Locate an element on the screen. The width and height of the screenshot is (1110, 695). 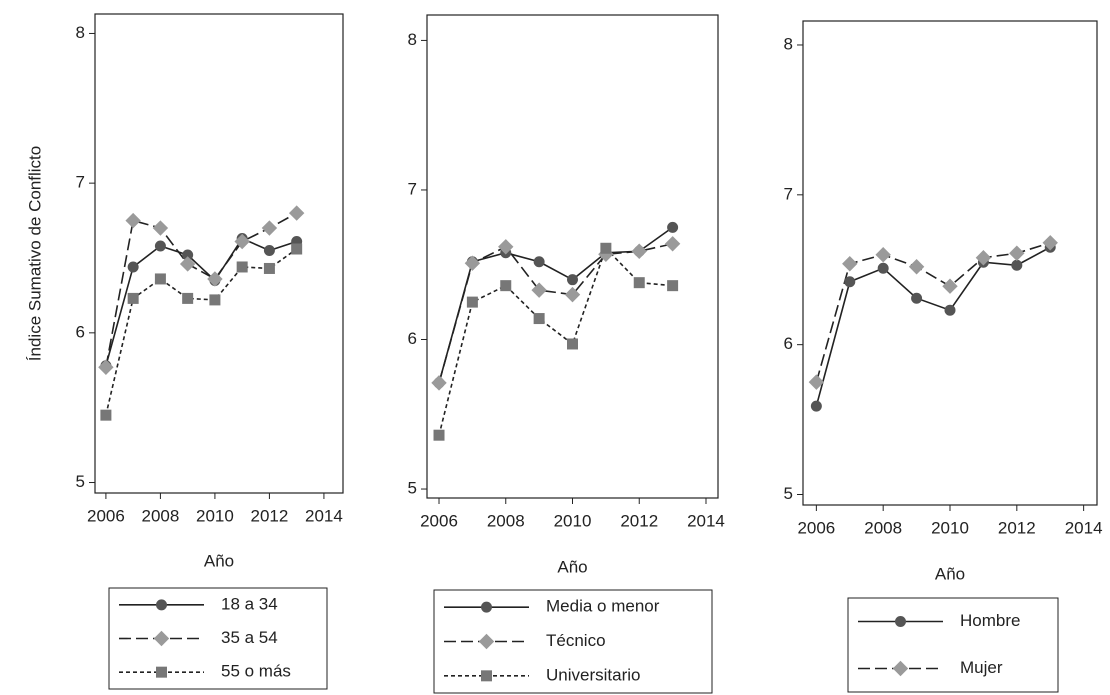
legend-label: 55 o más is located at coordinates (256, 671).